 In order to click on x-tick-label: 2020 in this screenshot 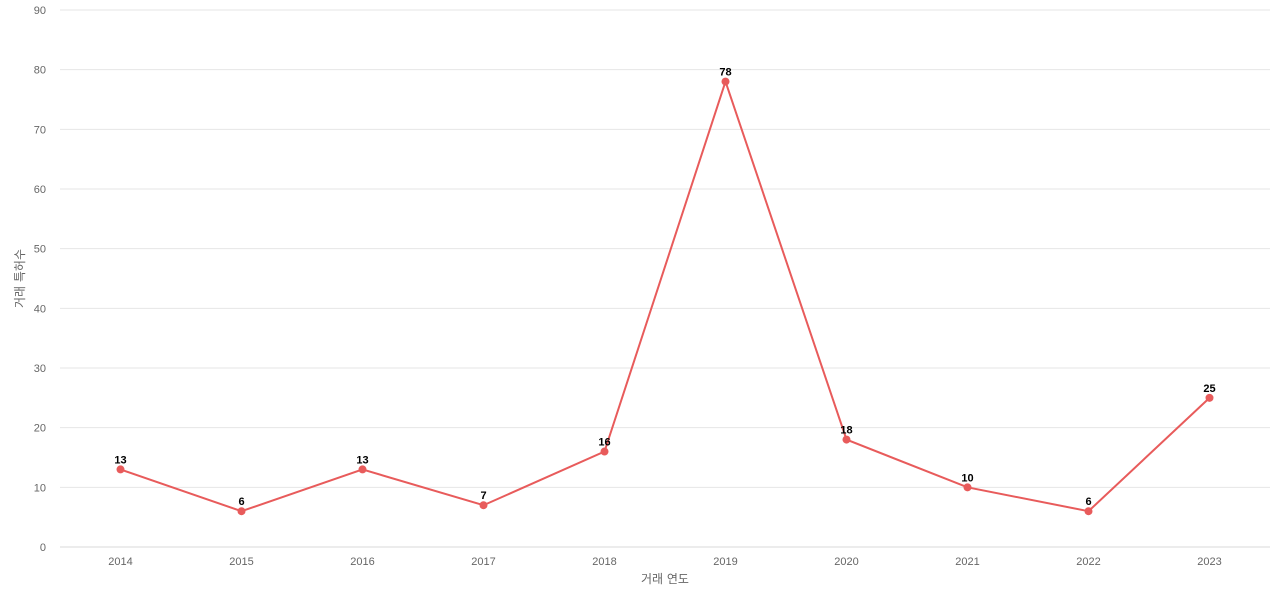, I will do `click(846, 562)`.